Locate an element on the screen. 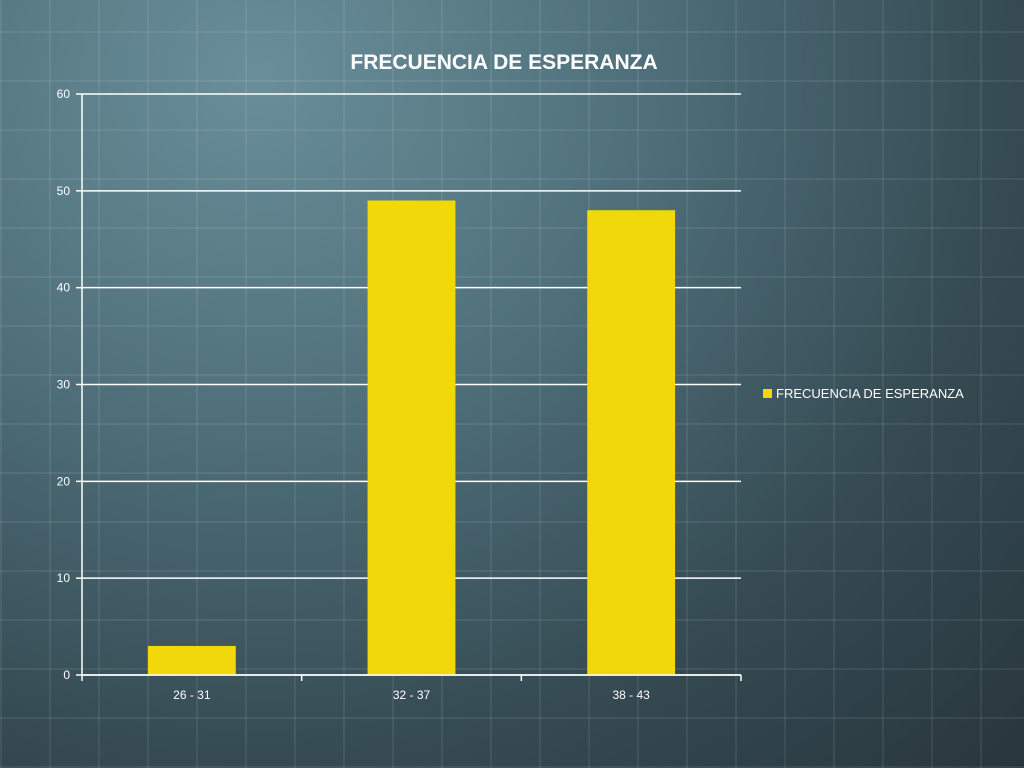 Image resolution: width=1024 pixels, height=768 pixels. y-tick-label: 0 is located at coordinates (66, 675).